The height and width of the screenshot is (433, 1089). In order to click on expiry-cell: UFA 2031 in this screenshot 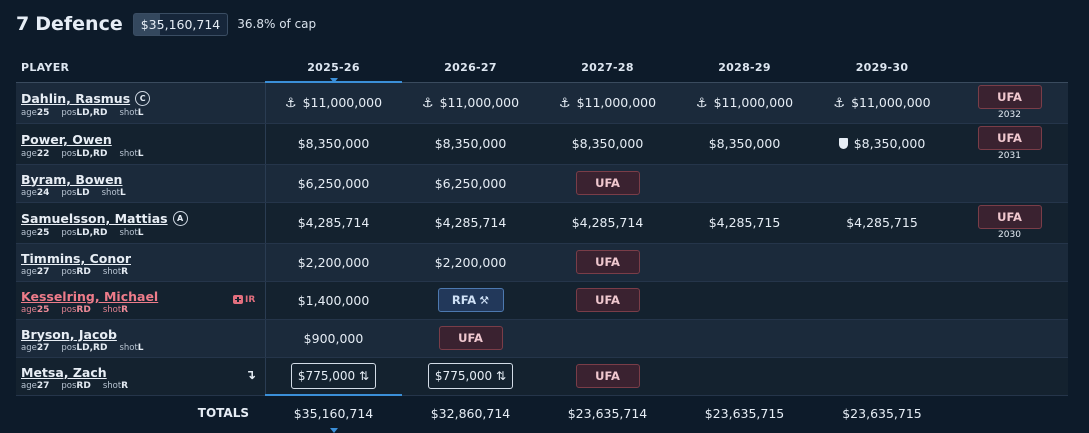, I will do `click(1009, 144)`.